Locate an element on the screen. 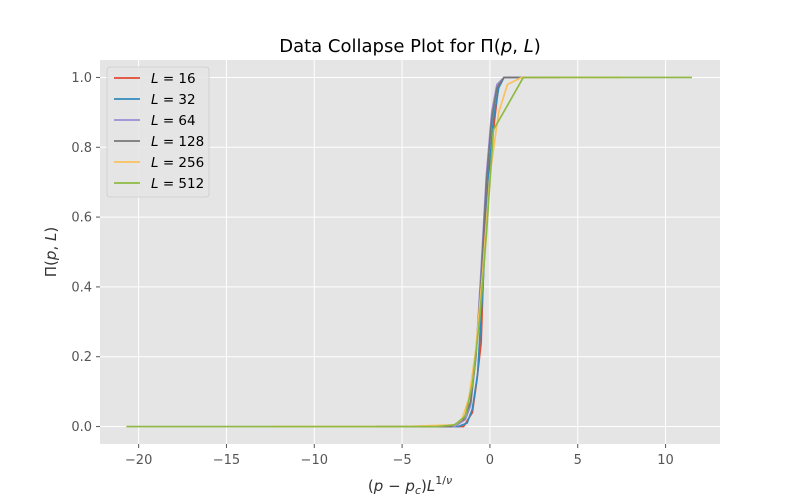  x-tick-label: 5 is located at coordinates (578, 460).